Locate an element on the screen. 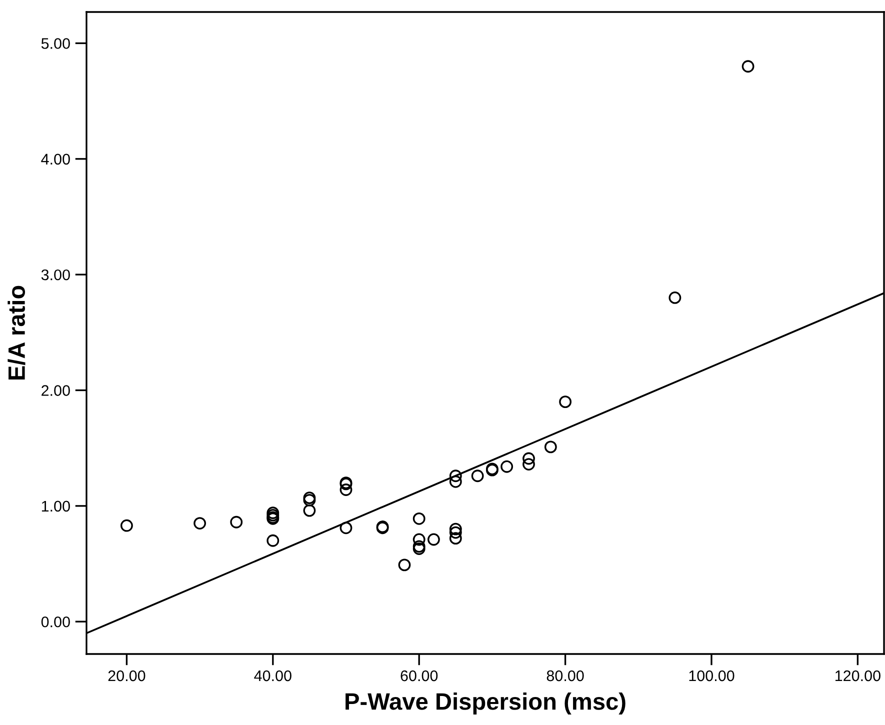  y-tick-label: 4.00 is located at coordinates (55, 159).